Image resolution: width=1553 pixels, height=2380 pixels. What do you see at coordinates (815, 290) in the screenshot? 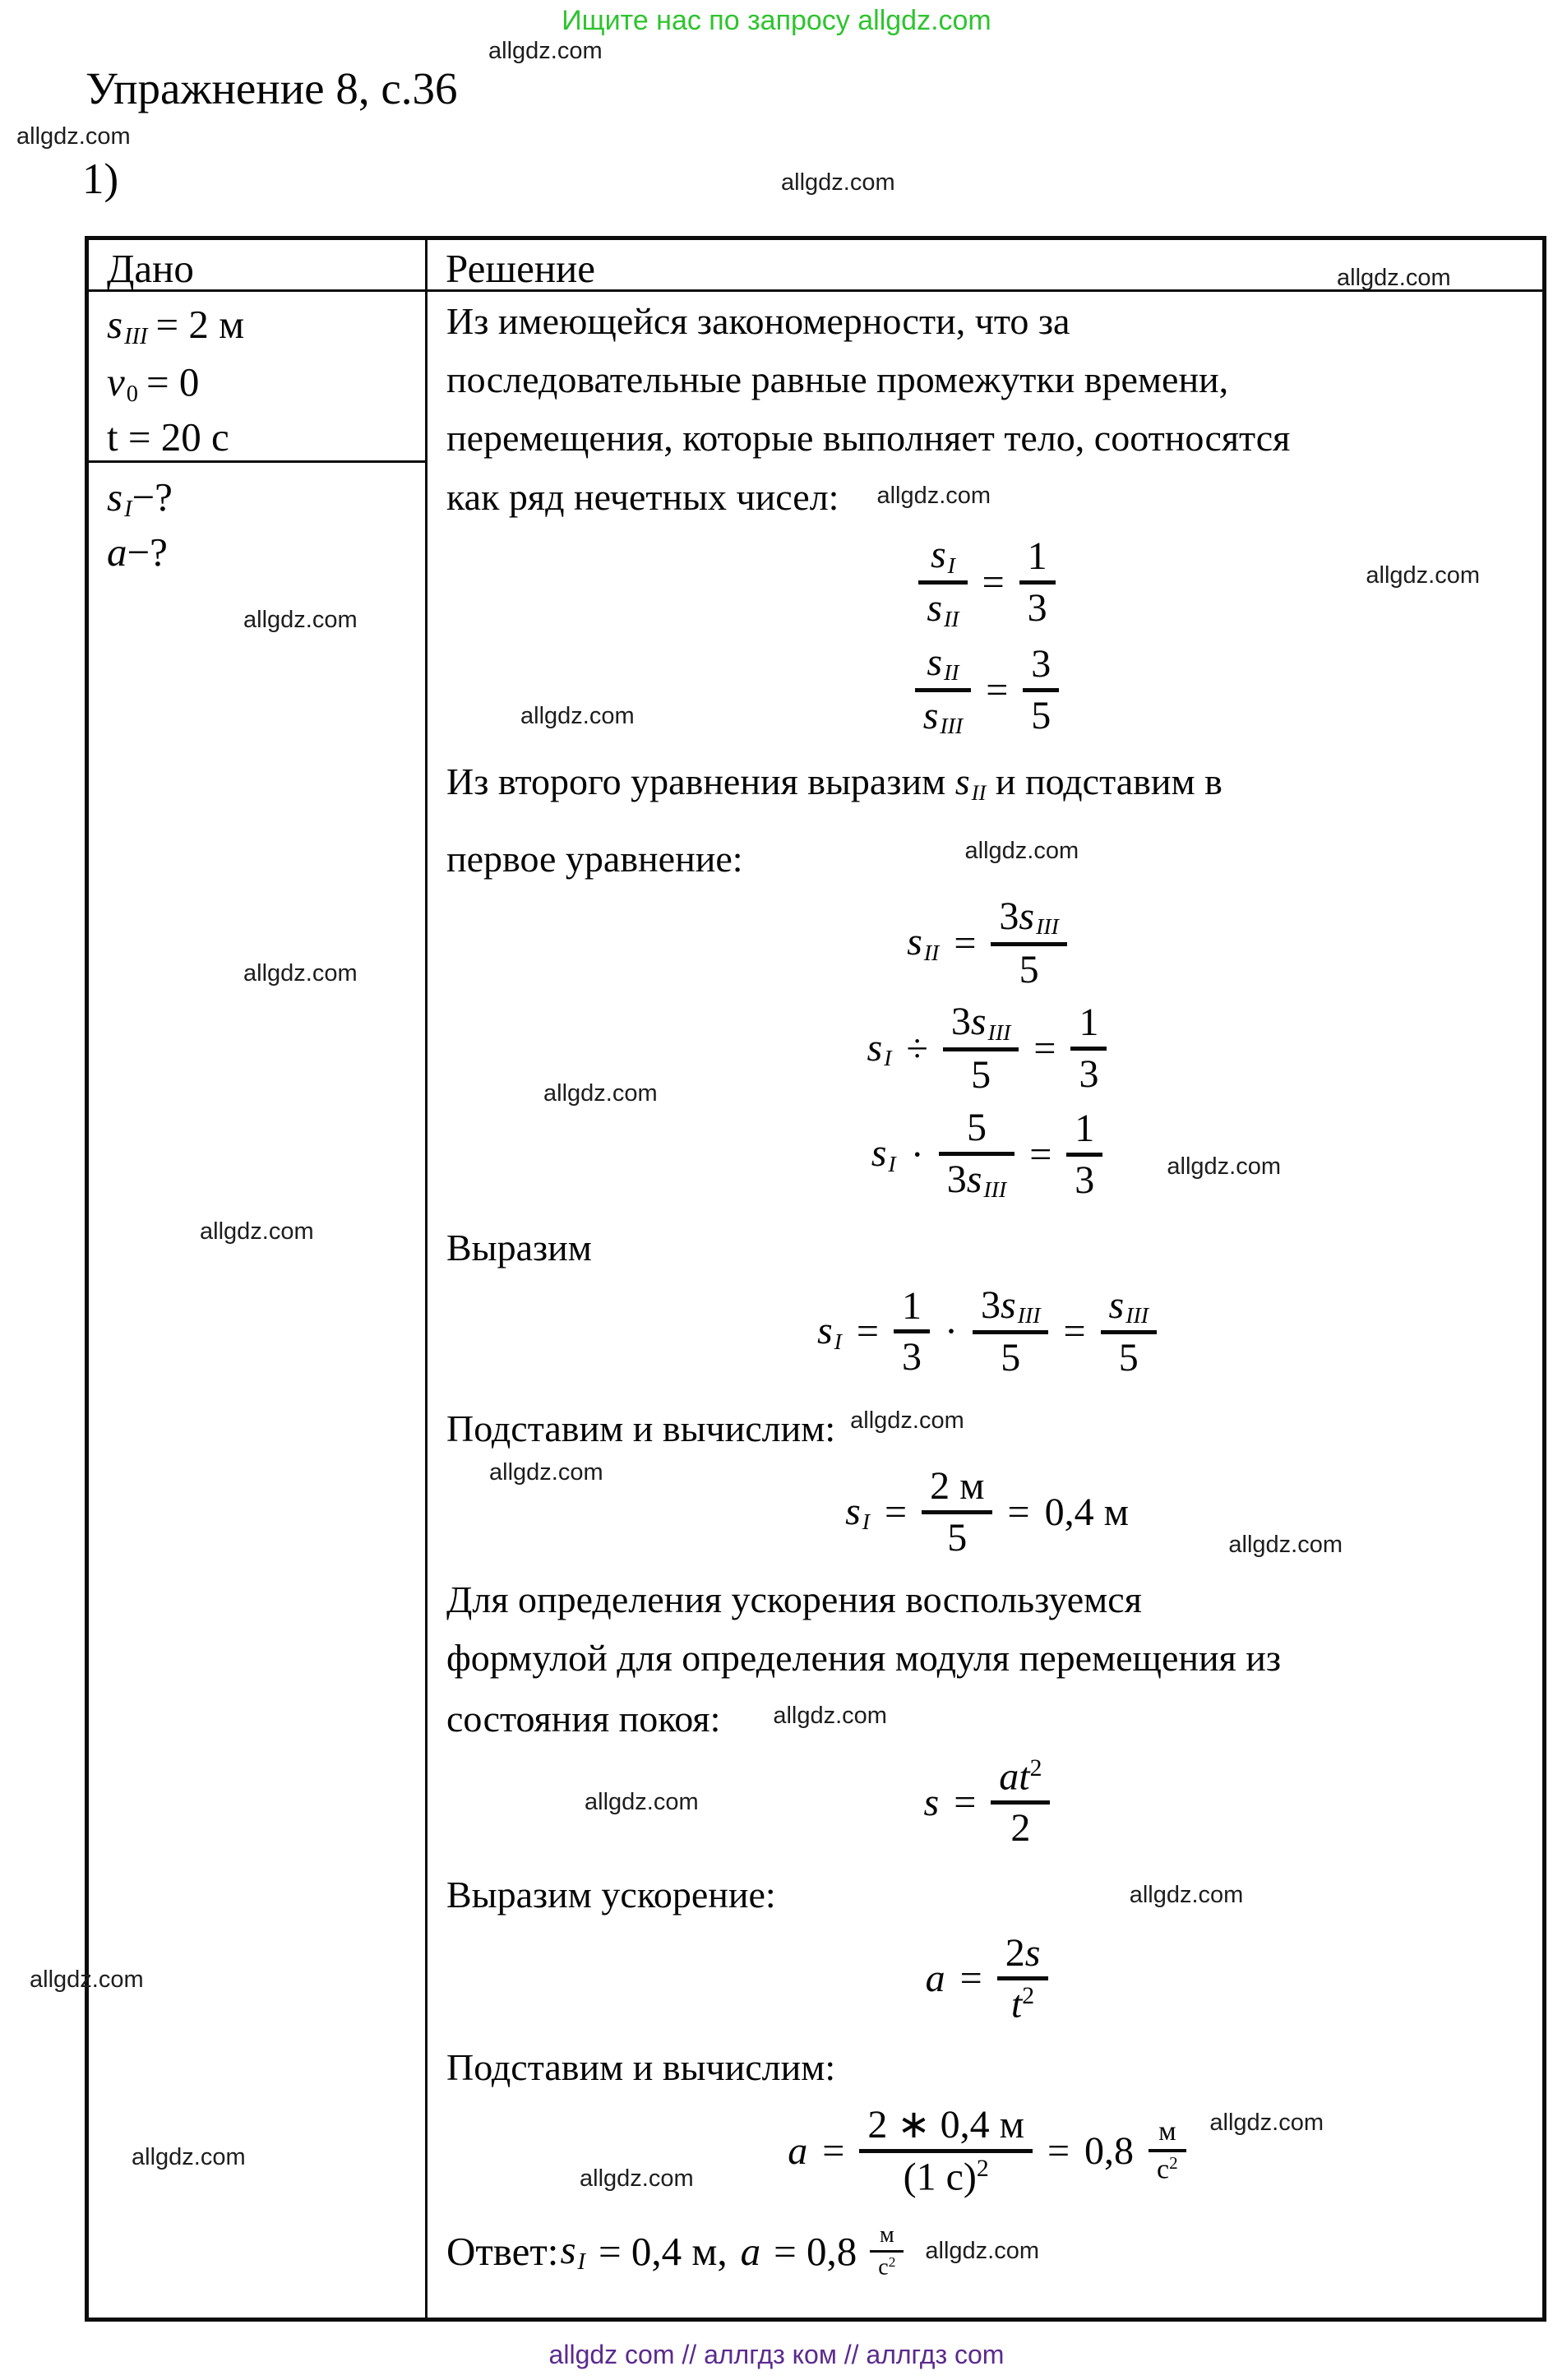
I see `header-divider` at bounding box center [815, 290].